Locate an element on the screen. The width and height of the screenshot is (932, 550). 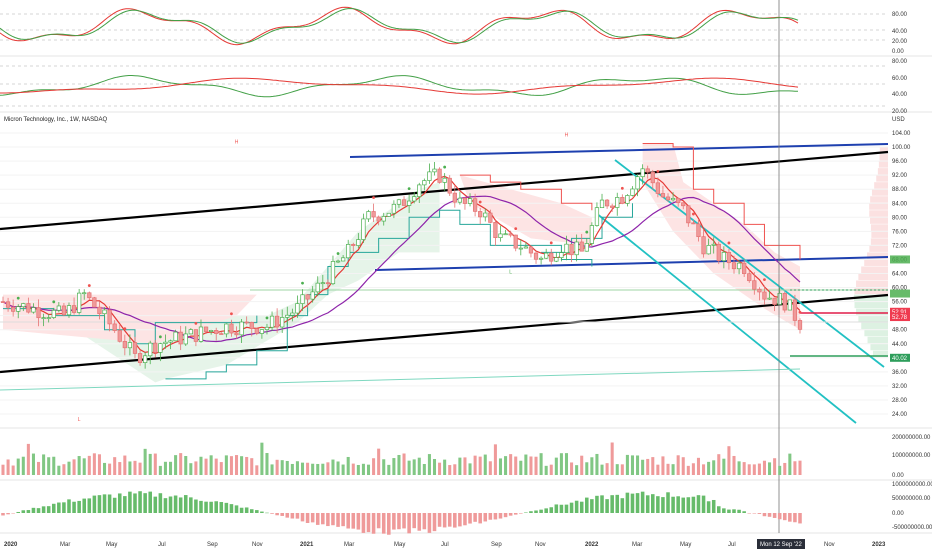
rsi-ma-line is located at coordinates (399, 86).